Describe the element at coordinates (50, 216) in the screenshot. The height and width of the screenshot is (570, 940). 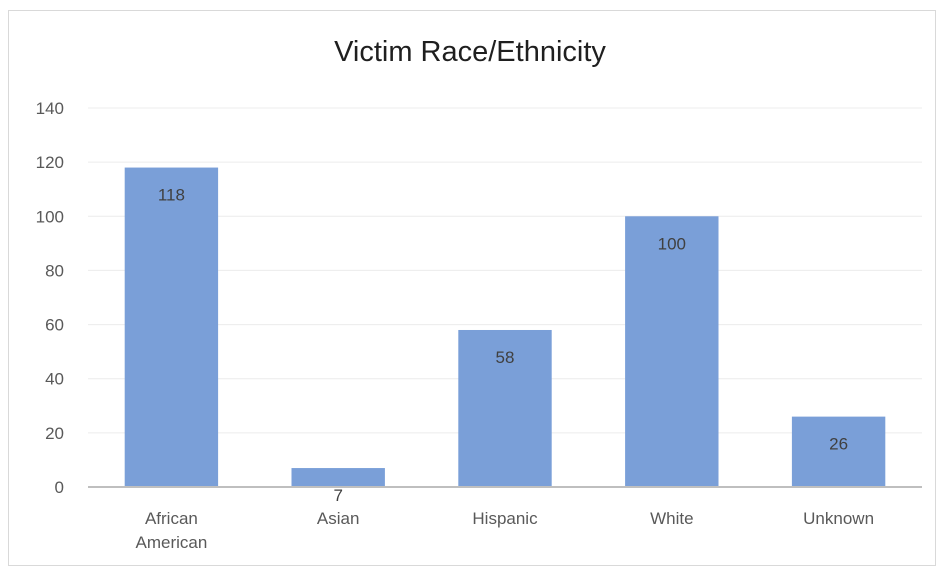
I see `y-tick-label: 100` at that location.